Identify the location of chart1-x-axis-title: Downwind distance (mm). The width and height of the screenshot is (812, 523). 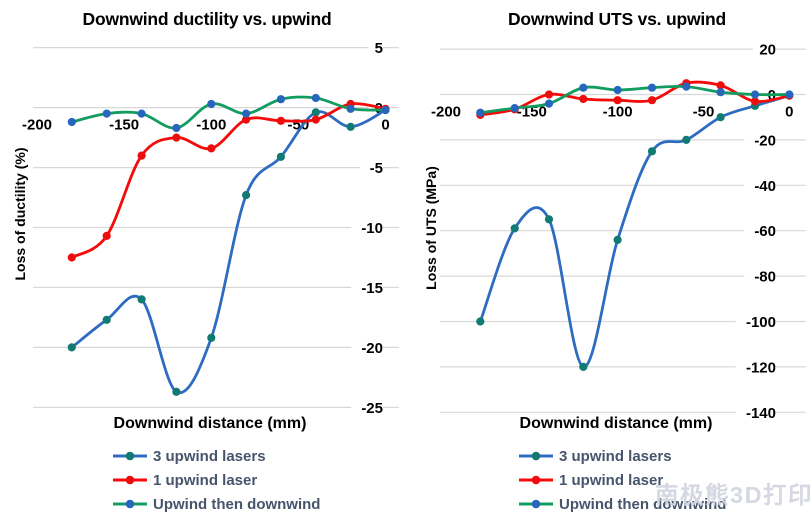
(210, 423).